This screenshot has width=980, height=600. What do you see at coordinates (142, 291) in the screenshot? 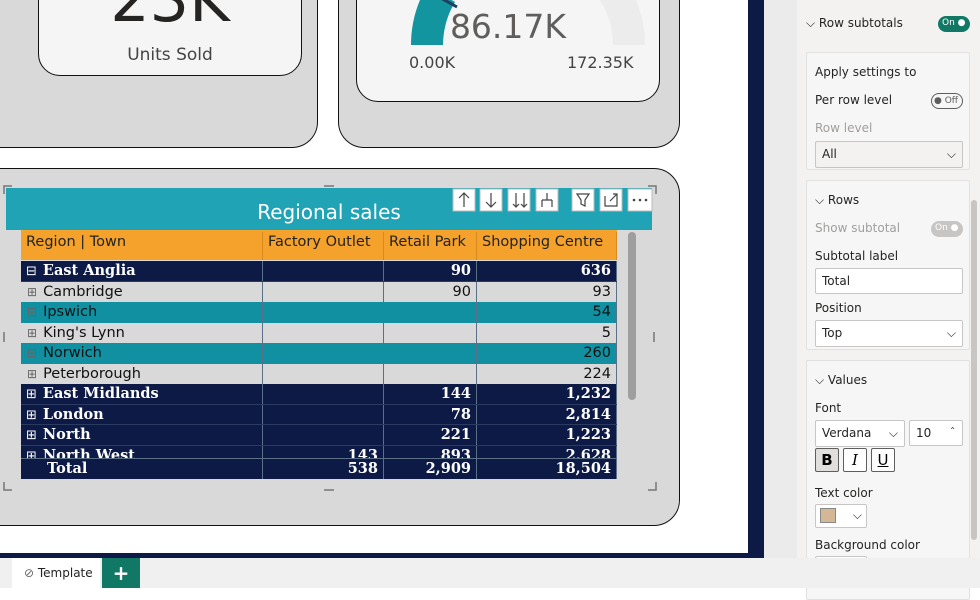
I see `row-header: ⊞ Cambridge` at bounding box center [142, 291].